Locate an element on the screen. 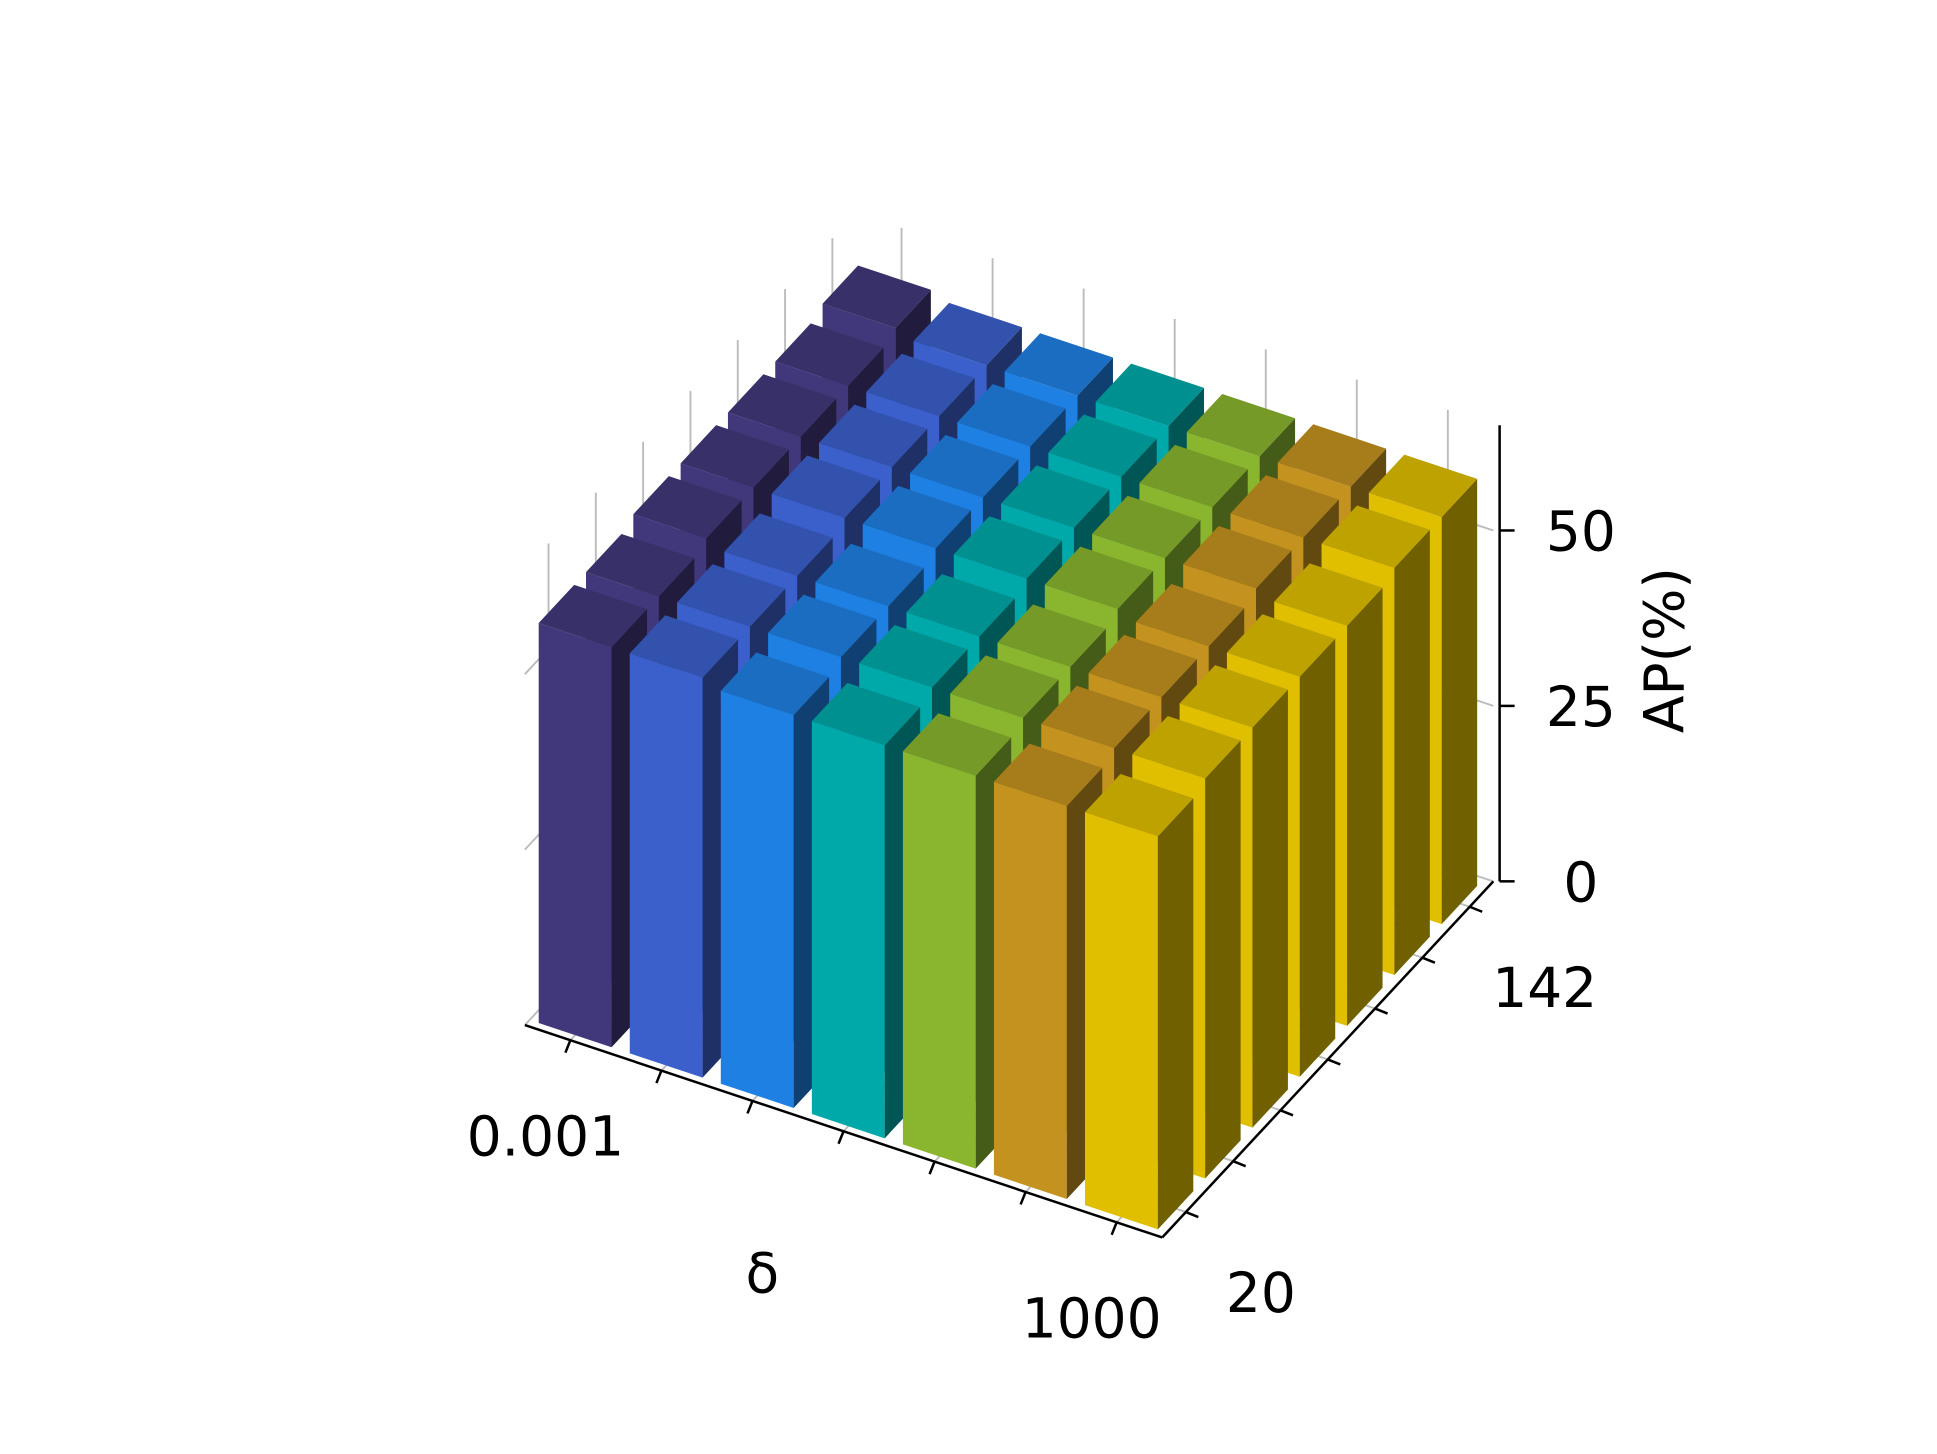 The height and width of the screenshot is (1454, 1937). z-axis-label: AP(%) is located at coordinates (1664, 650).